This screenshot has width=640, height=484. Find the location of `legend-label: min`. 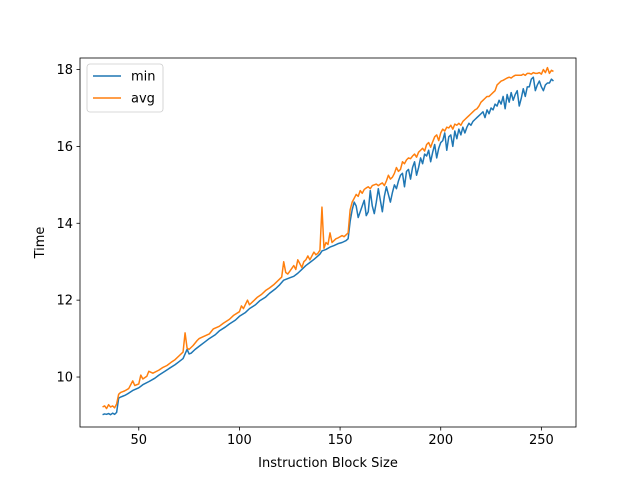

legend-label: min is located at coordinates (143, 77).